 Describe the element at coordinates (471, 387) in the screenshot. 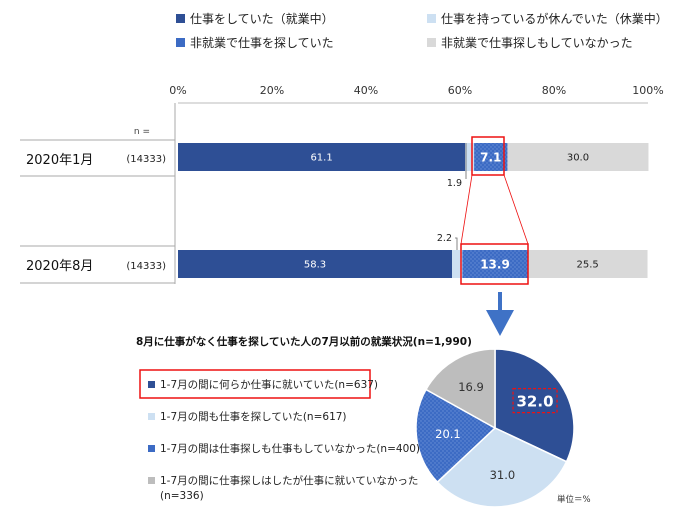

I see `pie-value-label: 16.9` at that location.